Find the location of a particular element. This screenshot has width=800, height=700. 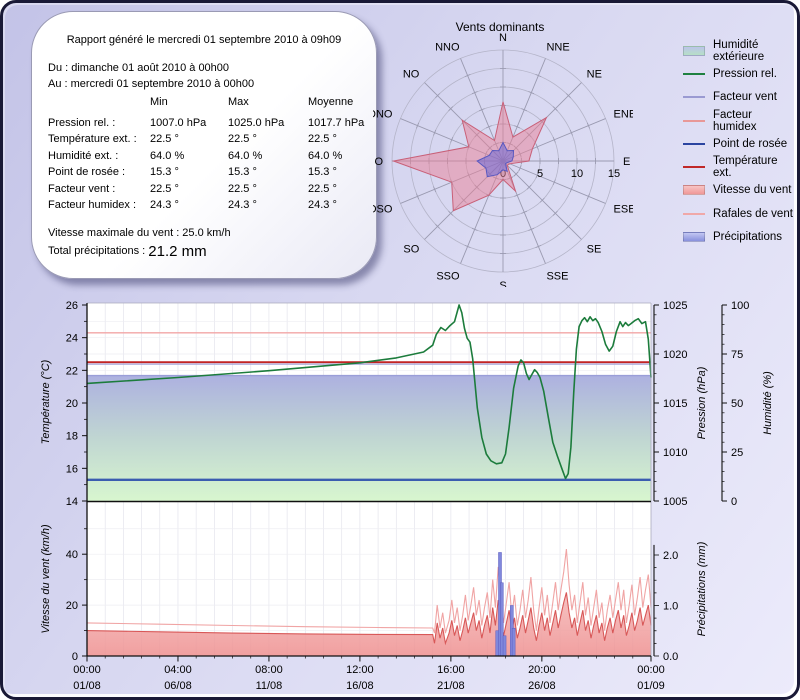

row-min: 1007.0 hPa is located at coordinates (178, 122).